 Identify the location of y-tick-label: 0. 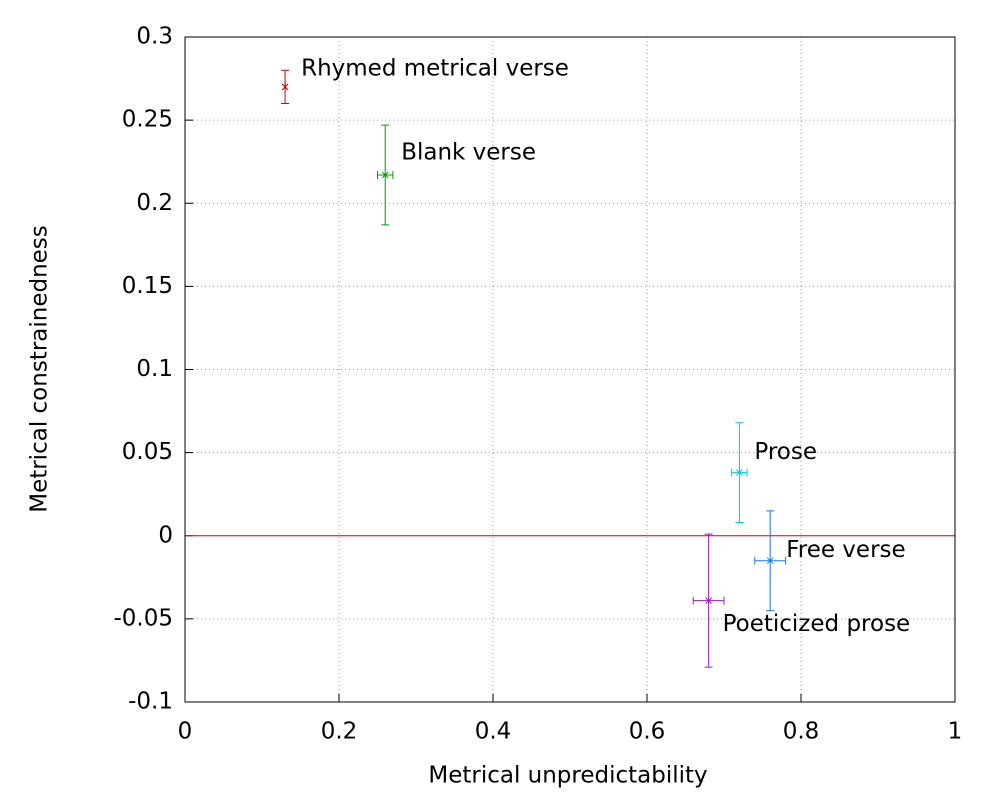
(165, 535).